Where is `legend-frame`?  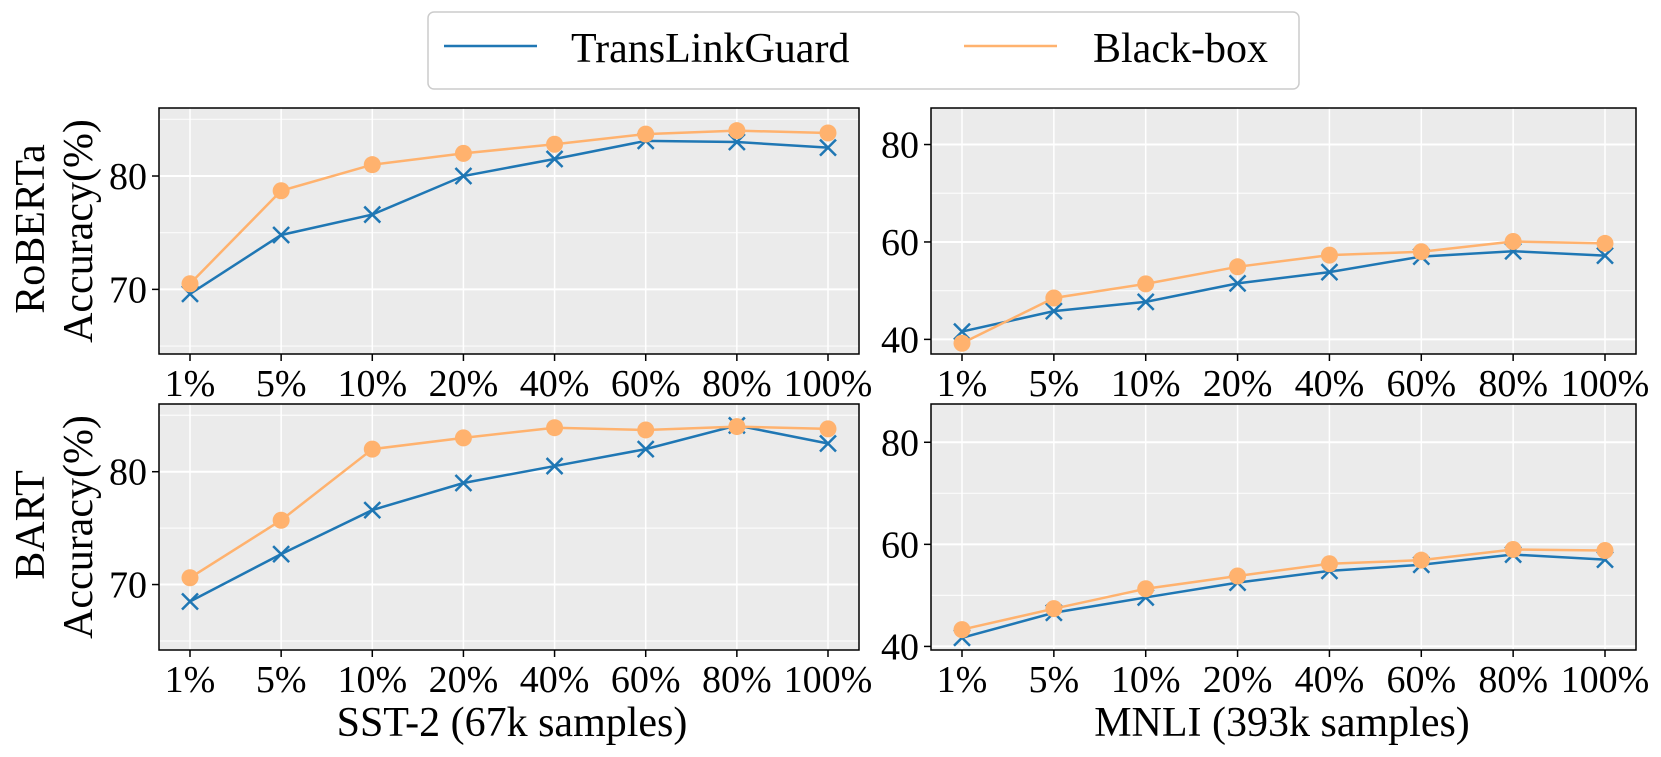 legend-frame is located at coordinates (863, 50).